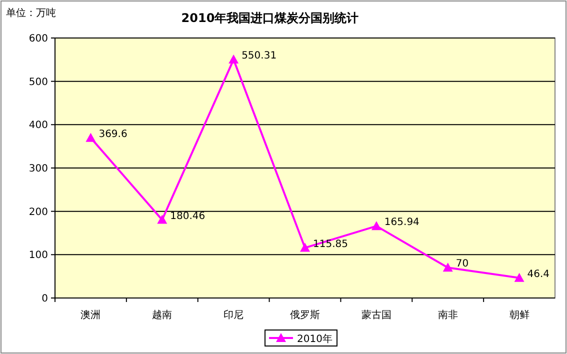  Describe the element at coordinates (188, 216) in the screenshot. I see `data-label: 180.46` at that location.